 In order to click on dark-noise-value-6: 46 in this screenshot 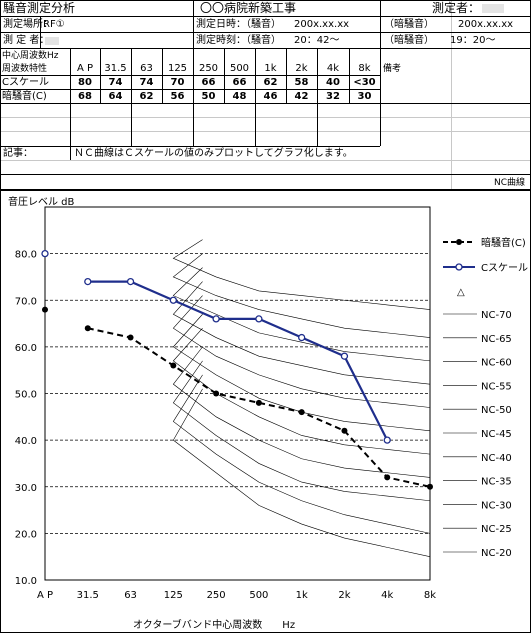, I will do `click(270, 96)`.